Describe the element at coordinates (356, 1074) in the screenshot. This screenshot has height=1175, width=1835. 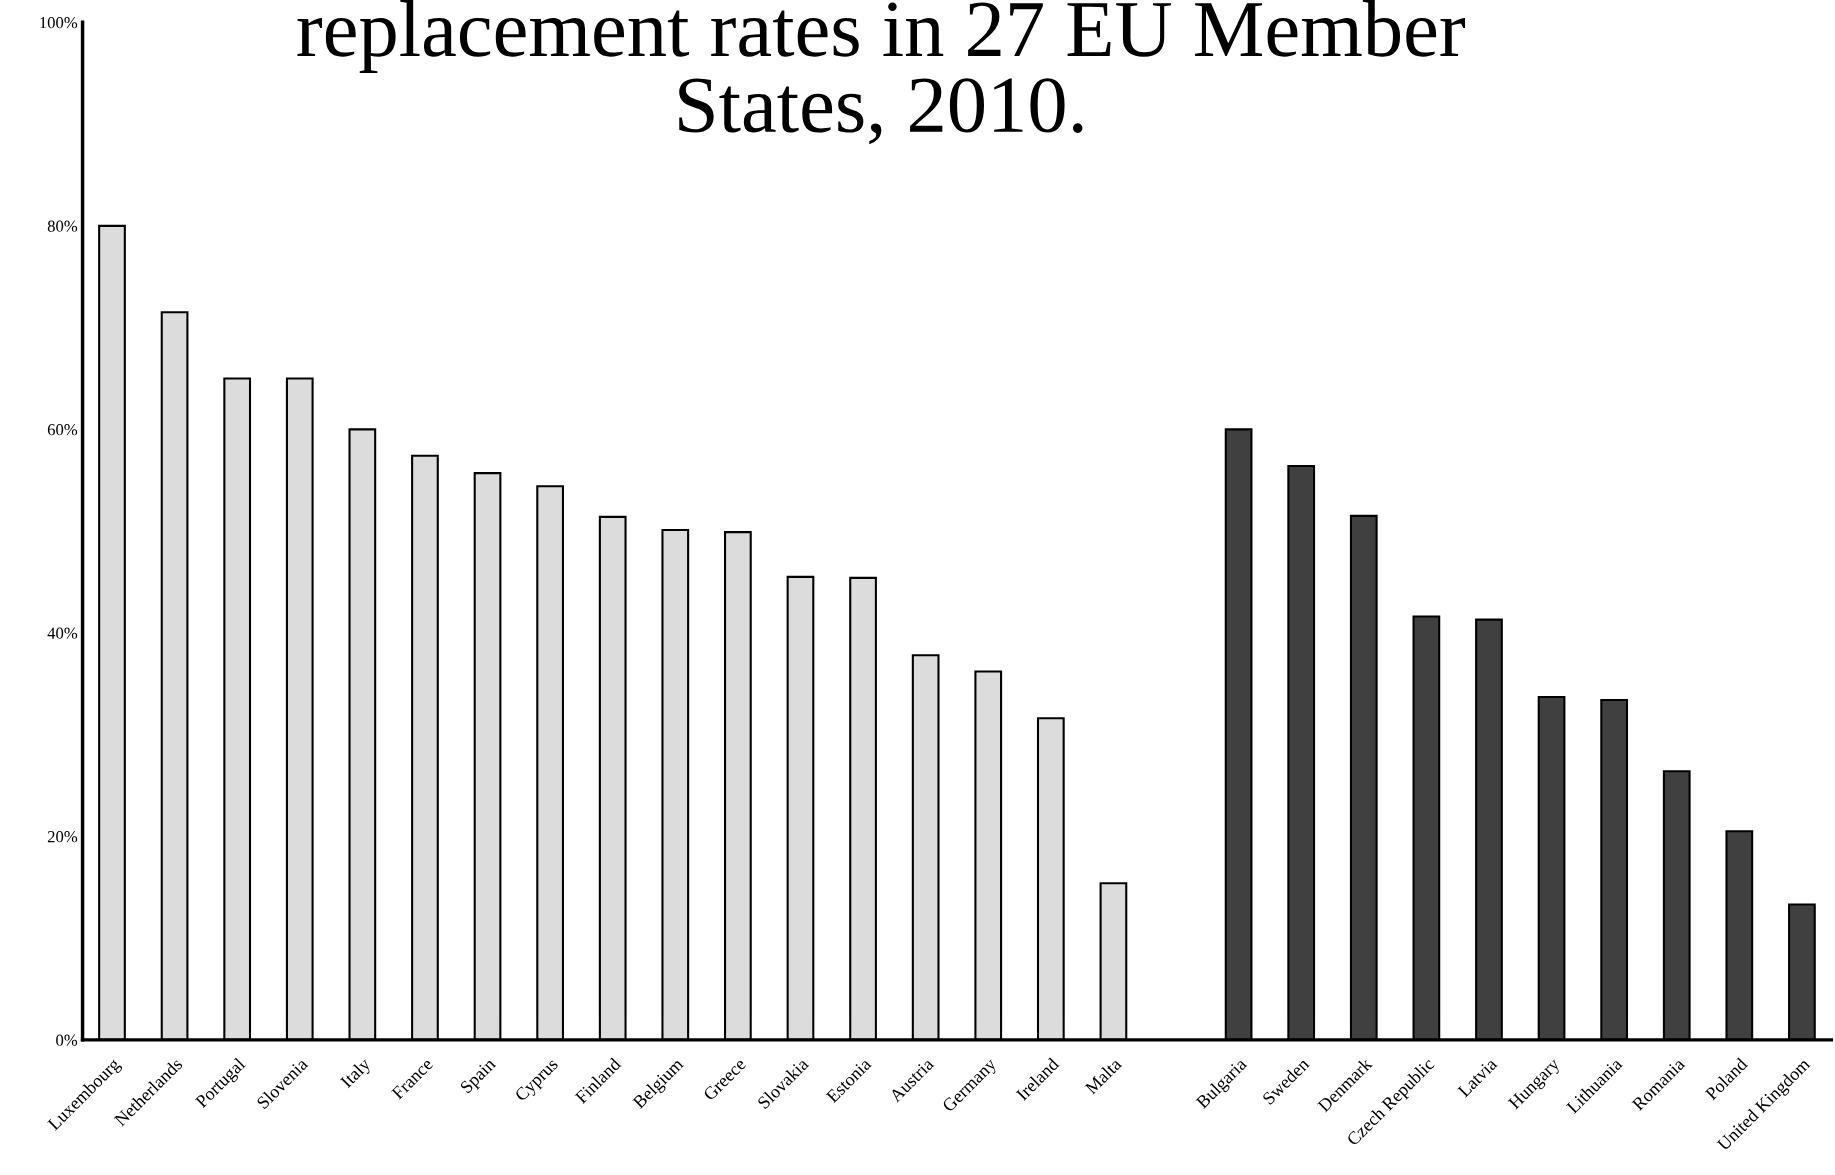
I see `x-tick-label: Italy` at that location.